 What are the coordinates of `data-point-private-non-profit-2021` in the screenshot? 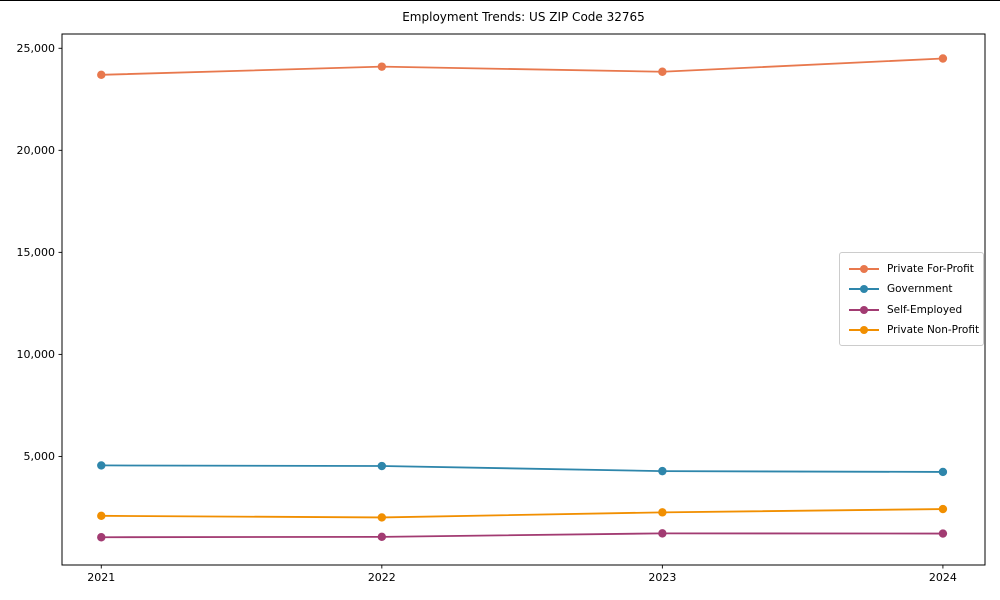 It's located at (101, 516).